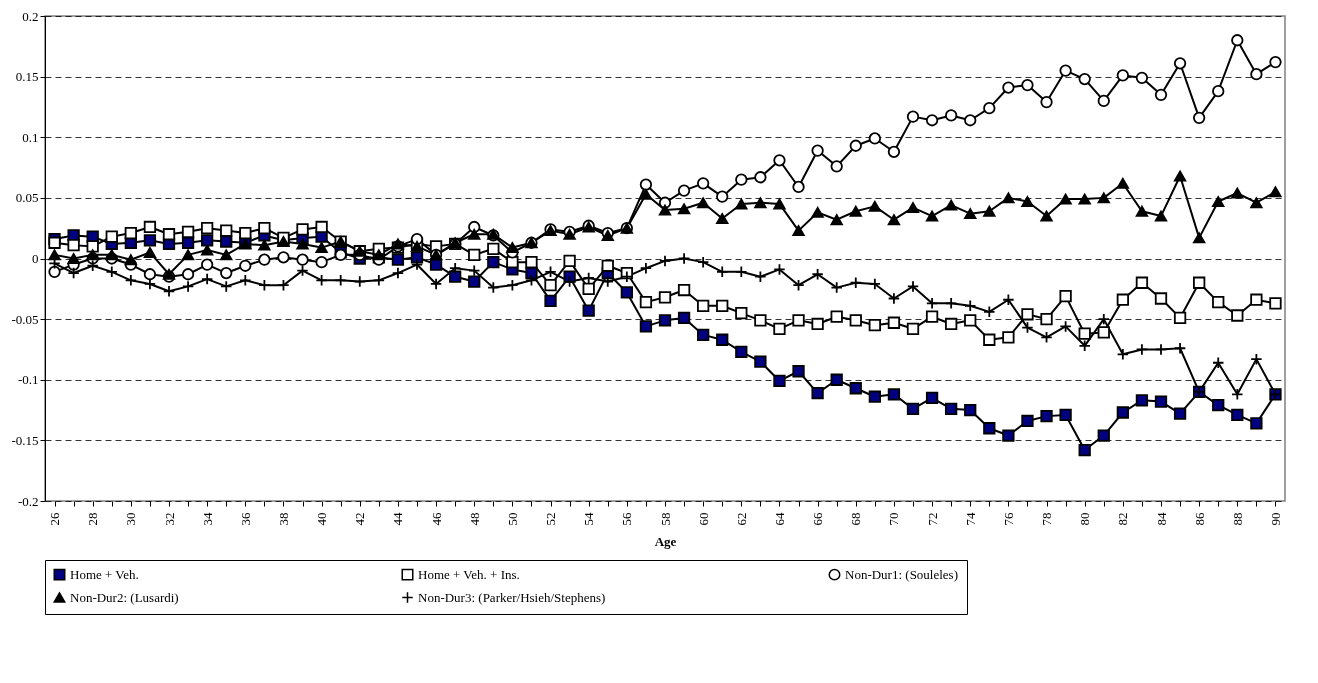  I want to click on y-tick-label: 0.1, so click(30, 137).